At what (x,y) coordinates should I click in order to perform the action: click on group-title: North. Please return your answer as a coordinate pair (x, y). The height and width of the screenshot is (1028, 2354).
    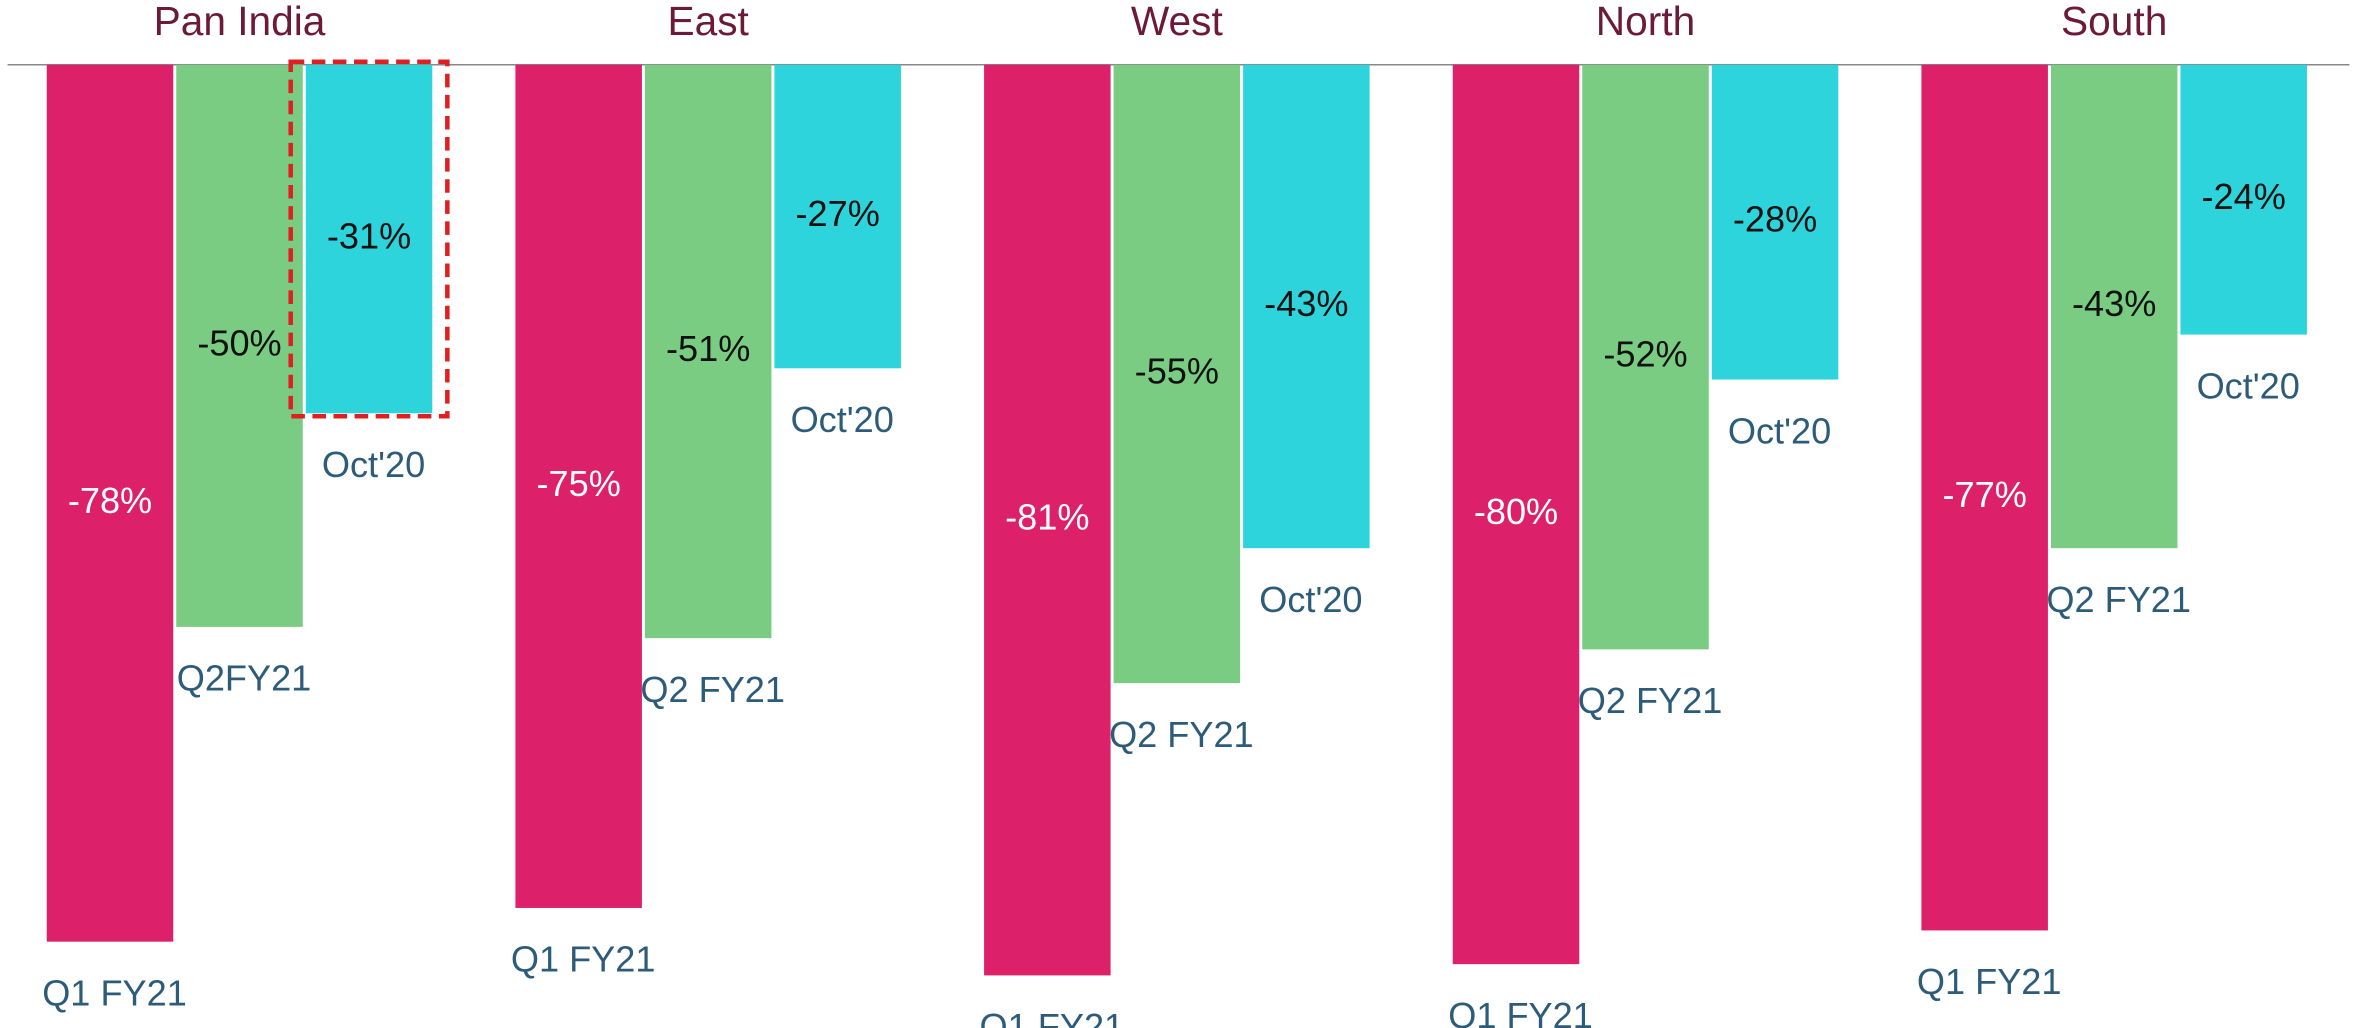
    Looking at the image, I should click on (1645, 22).